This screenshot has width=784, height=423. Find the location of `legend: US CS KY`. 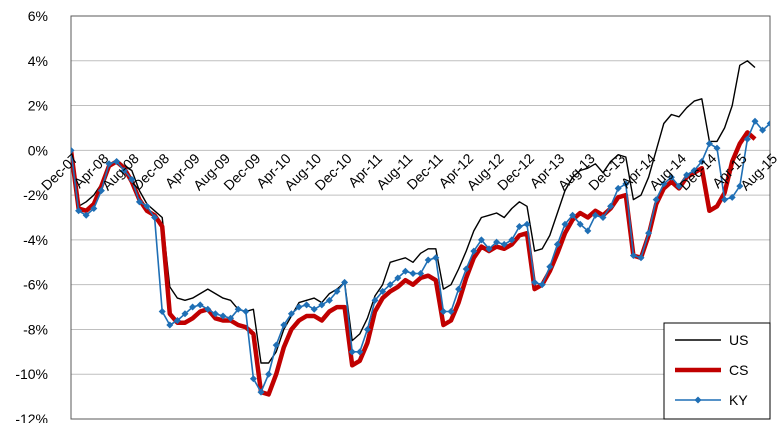

legend: US CS KY is located at coordinates (717, 371).